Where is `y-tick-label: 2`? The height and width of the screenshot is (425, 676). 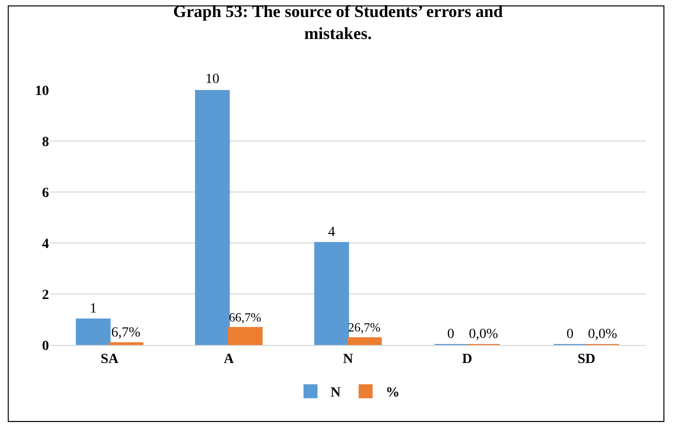
y-tick-label: 2 is located at coordinates (45, 295).